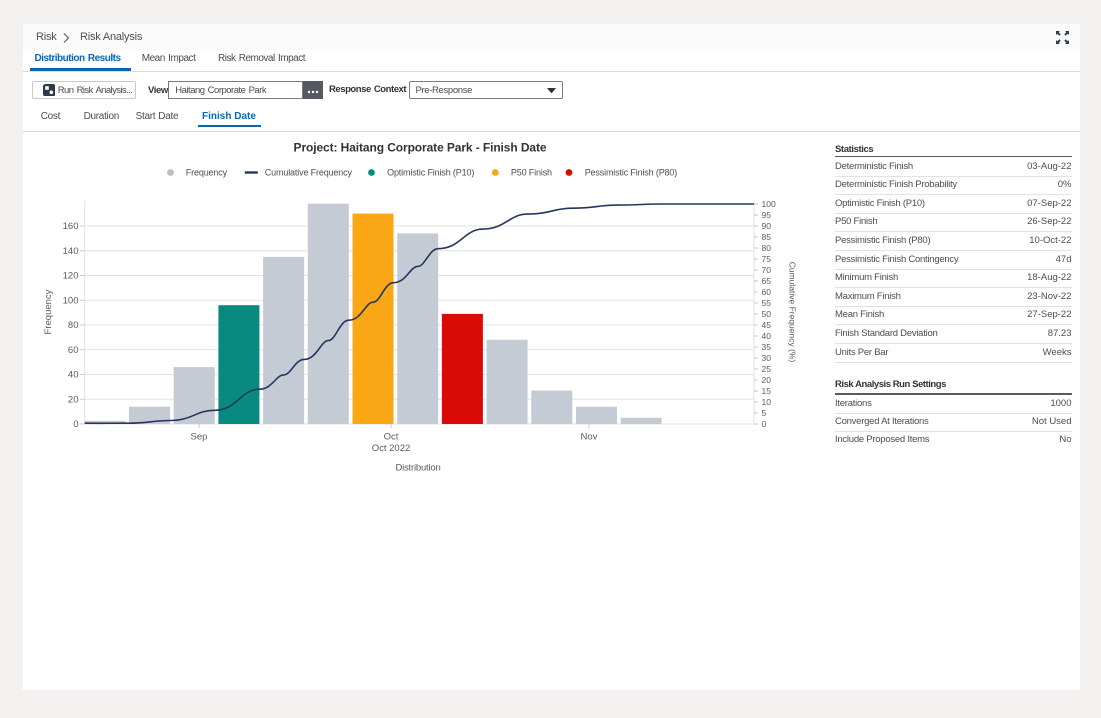 The height and width of the screenshot is (718, 1101). Describe the element at coordinates (767, 325) in the screenshot. I see `svg-text: 45` at that location.